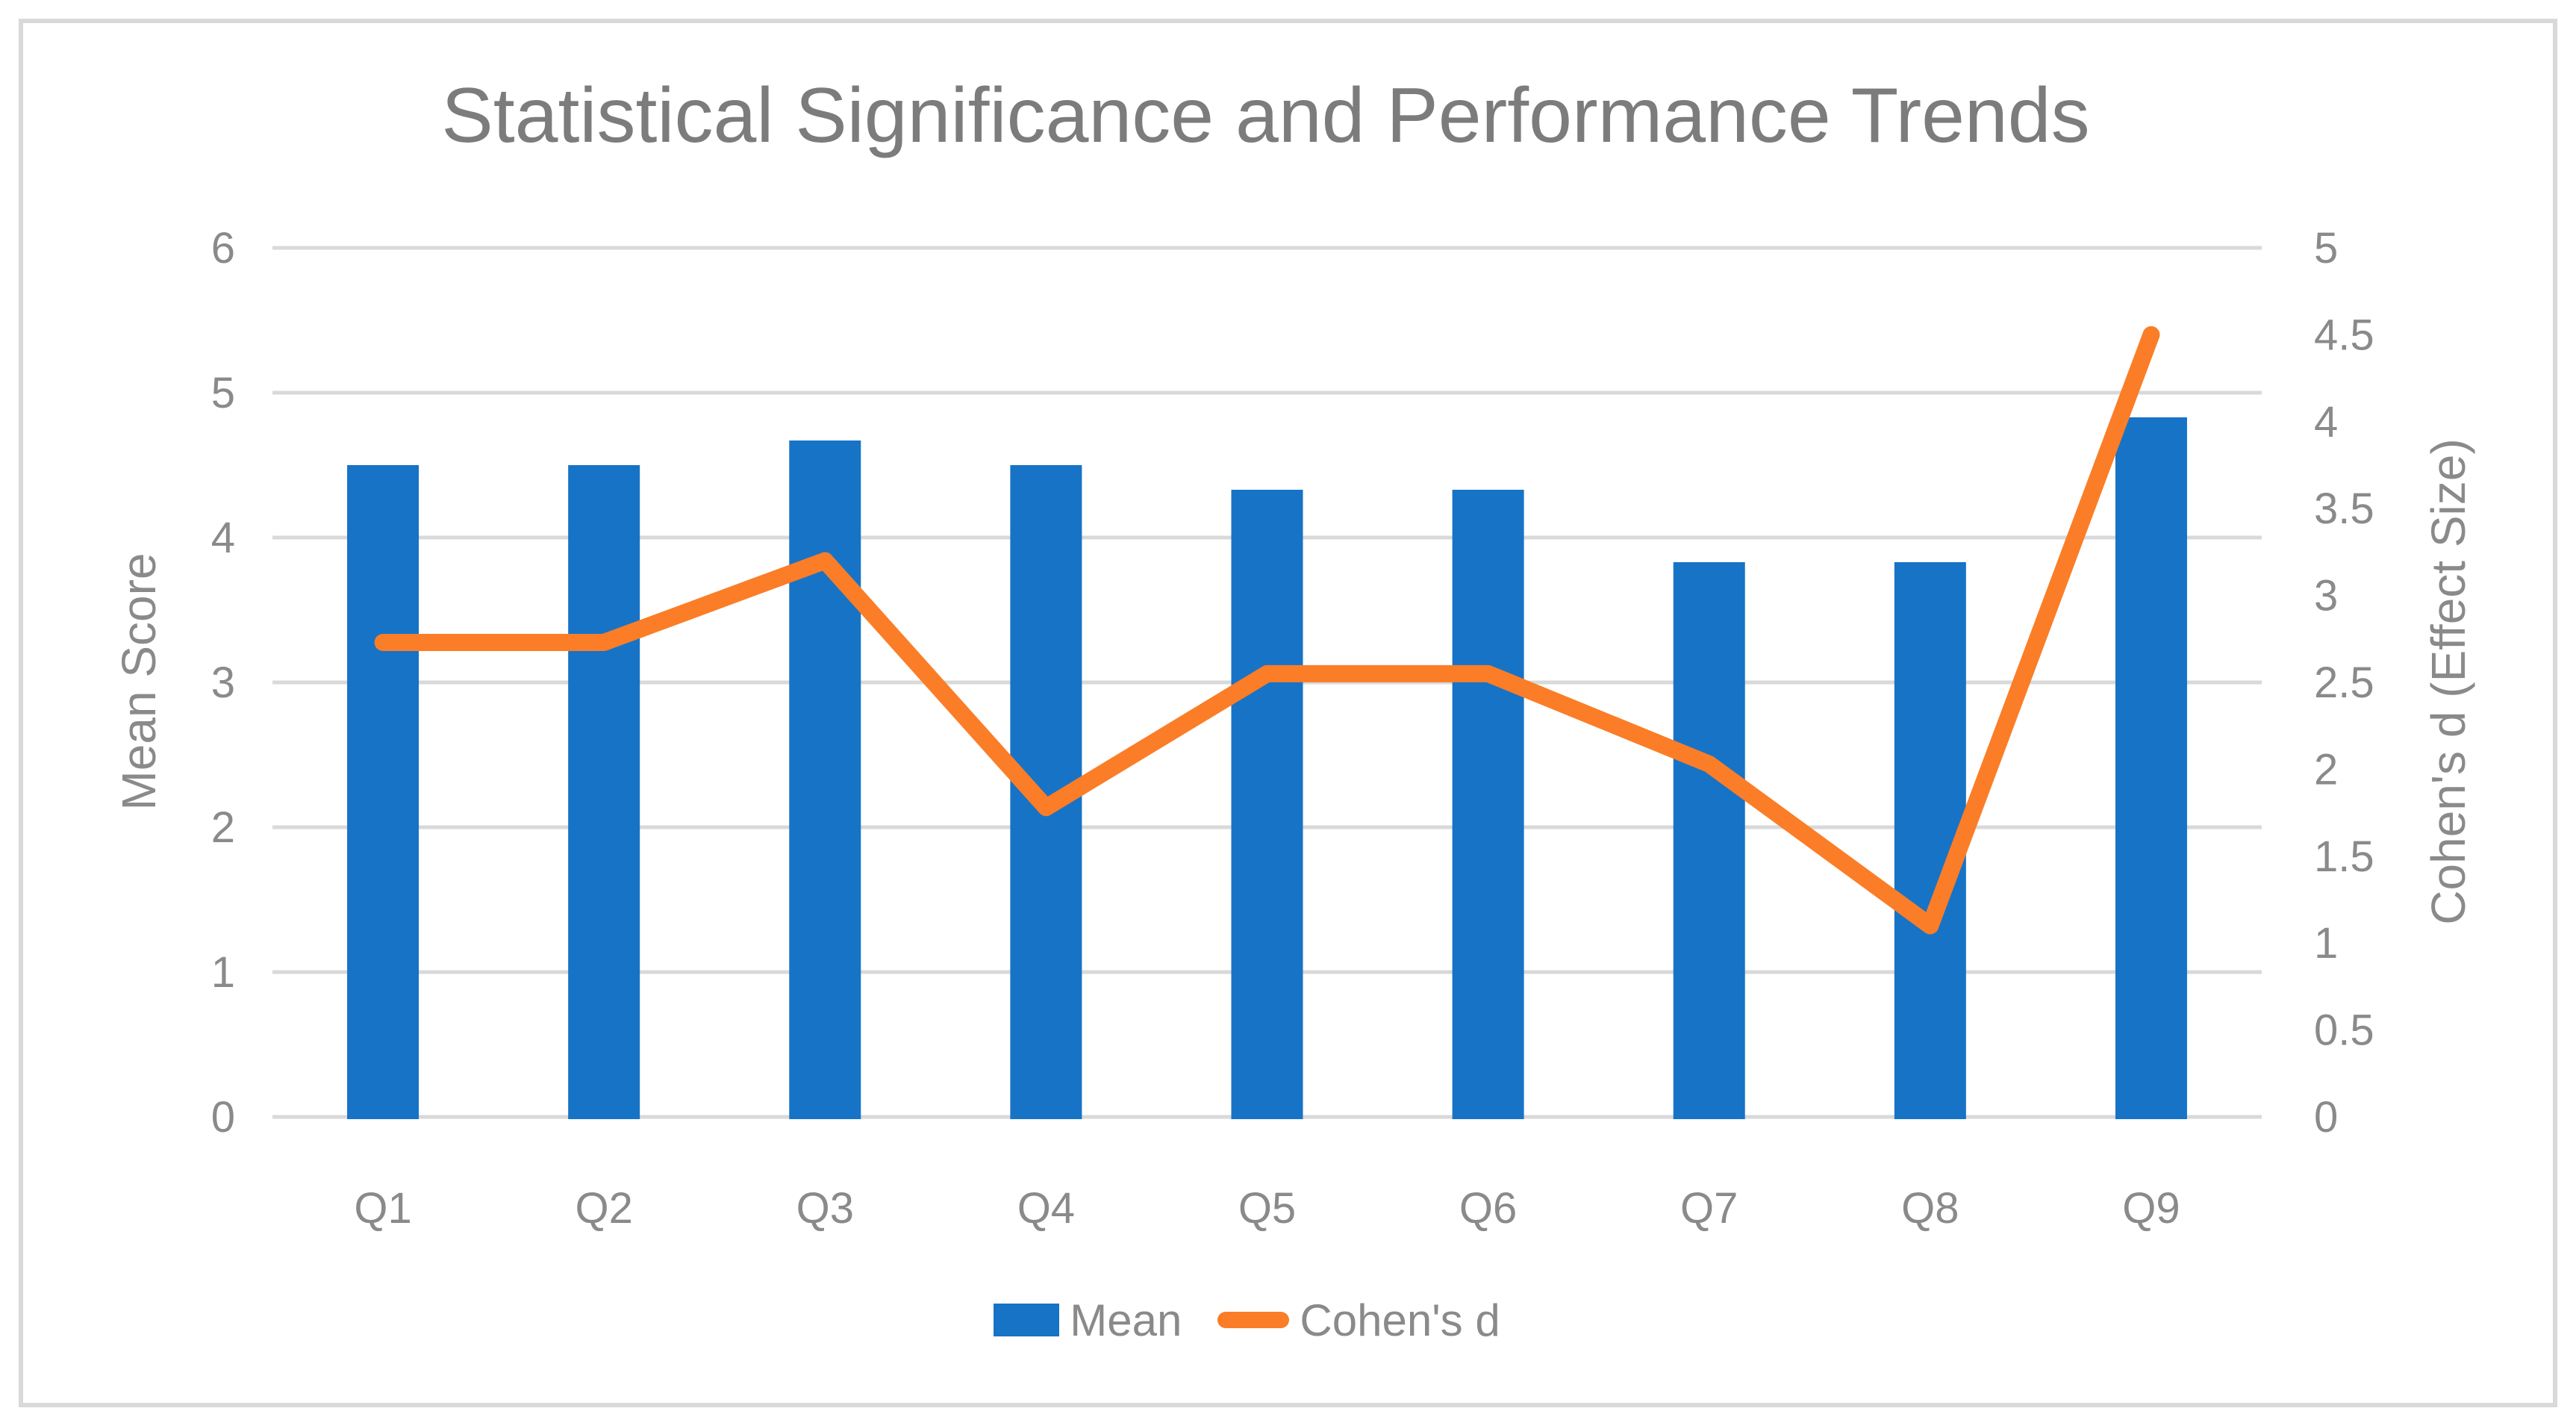 Image resolution: width=2576 pixels, height=1426 pixels. Describe the element at coordinates (1709, 840) in the screenshot. I see `bar-q7` at that location.